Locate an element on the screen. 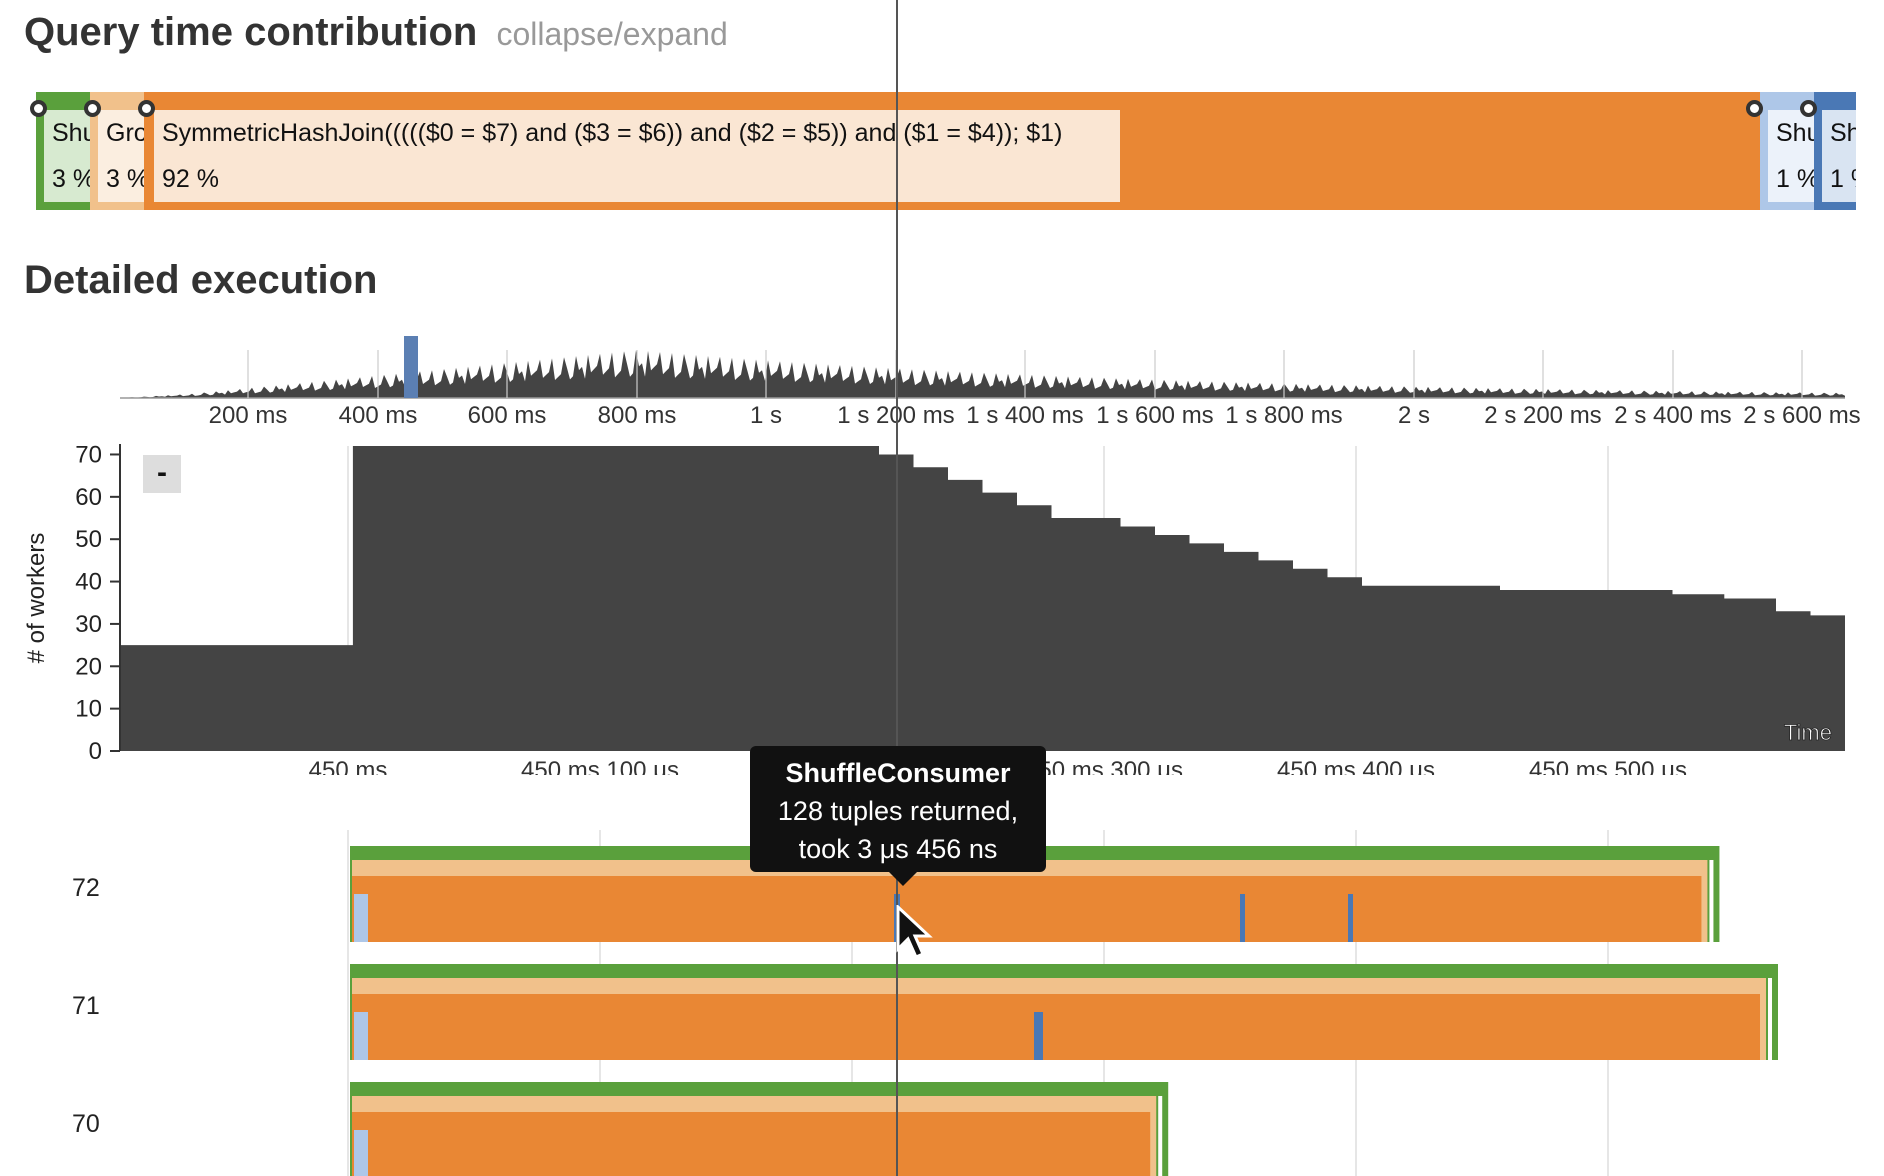 Image resolution: width=1884 pixels, height=1176 pixels. contribution-segment: Shu 1 % is located at coordinates (1835, 151).